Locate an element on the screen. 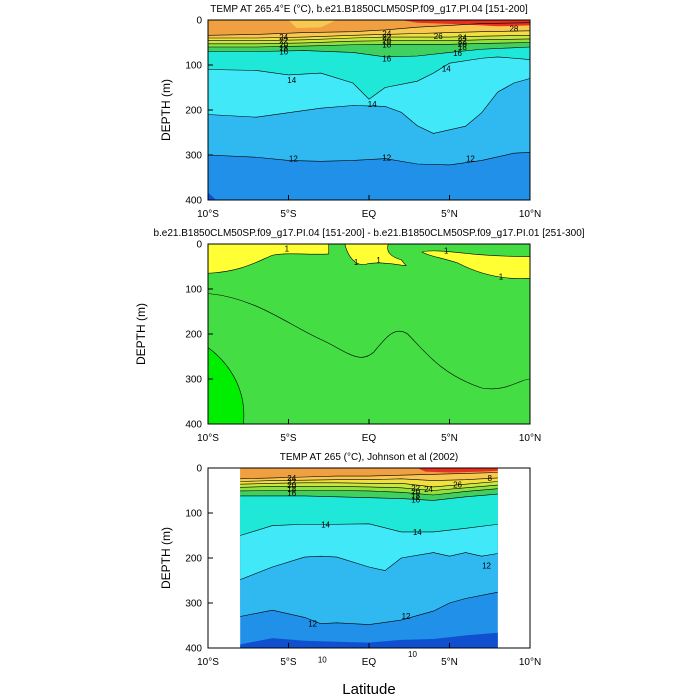  panel-2-plot is located at coordinates (369, 334).